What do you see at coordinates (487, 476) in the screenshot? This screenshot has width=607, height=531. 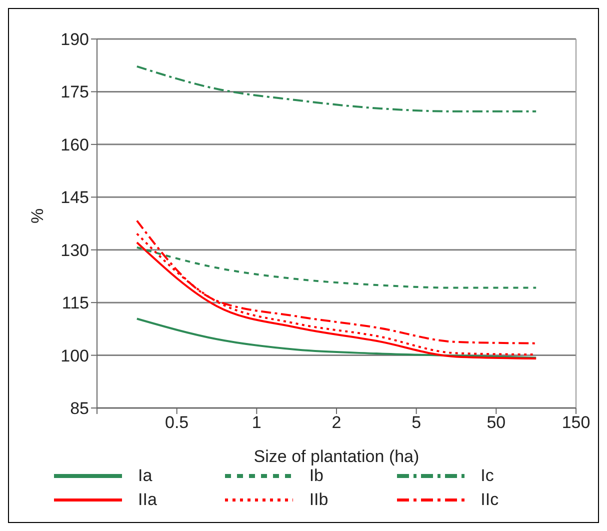 I see `legend-label: Ic` at bounding box center [487, 476].